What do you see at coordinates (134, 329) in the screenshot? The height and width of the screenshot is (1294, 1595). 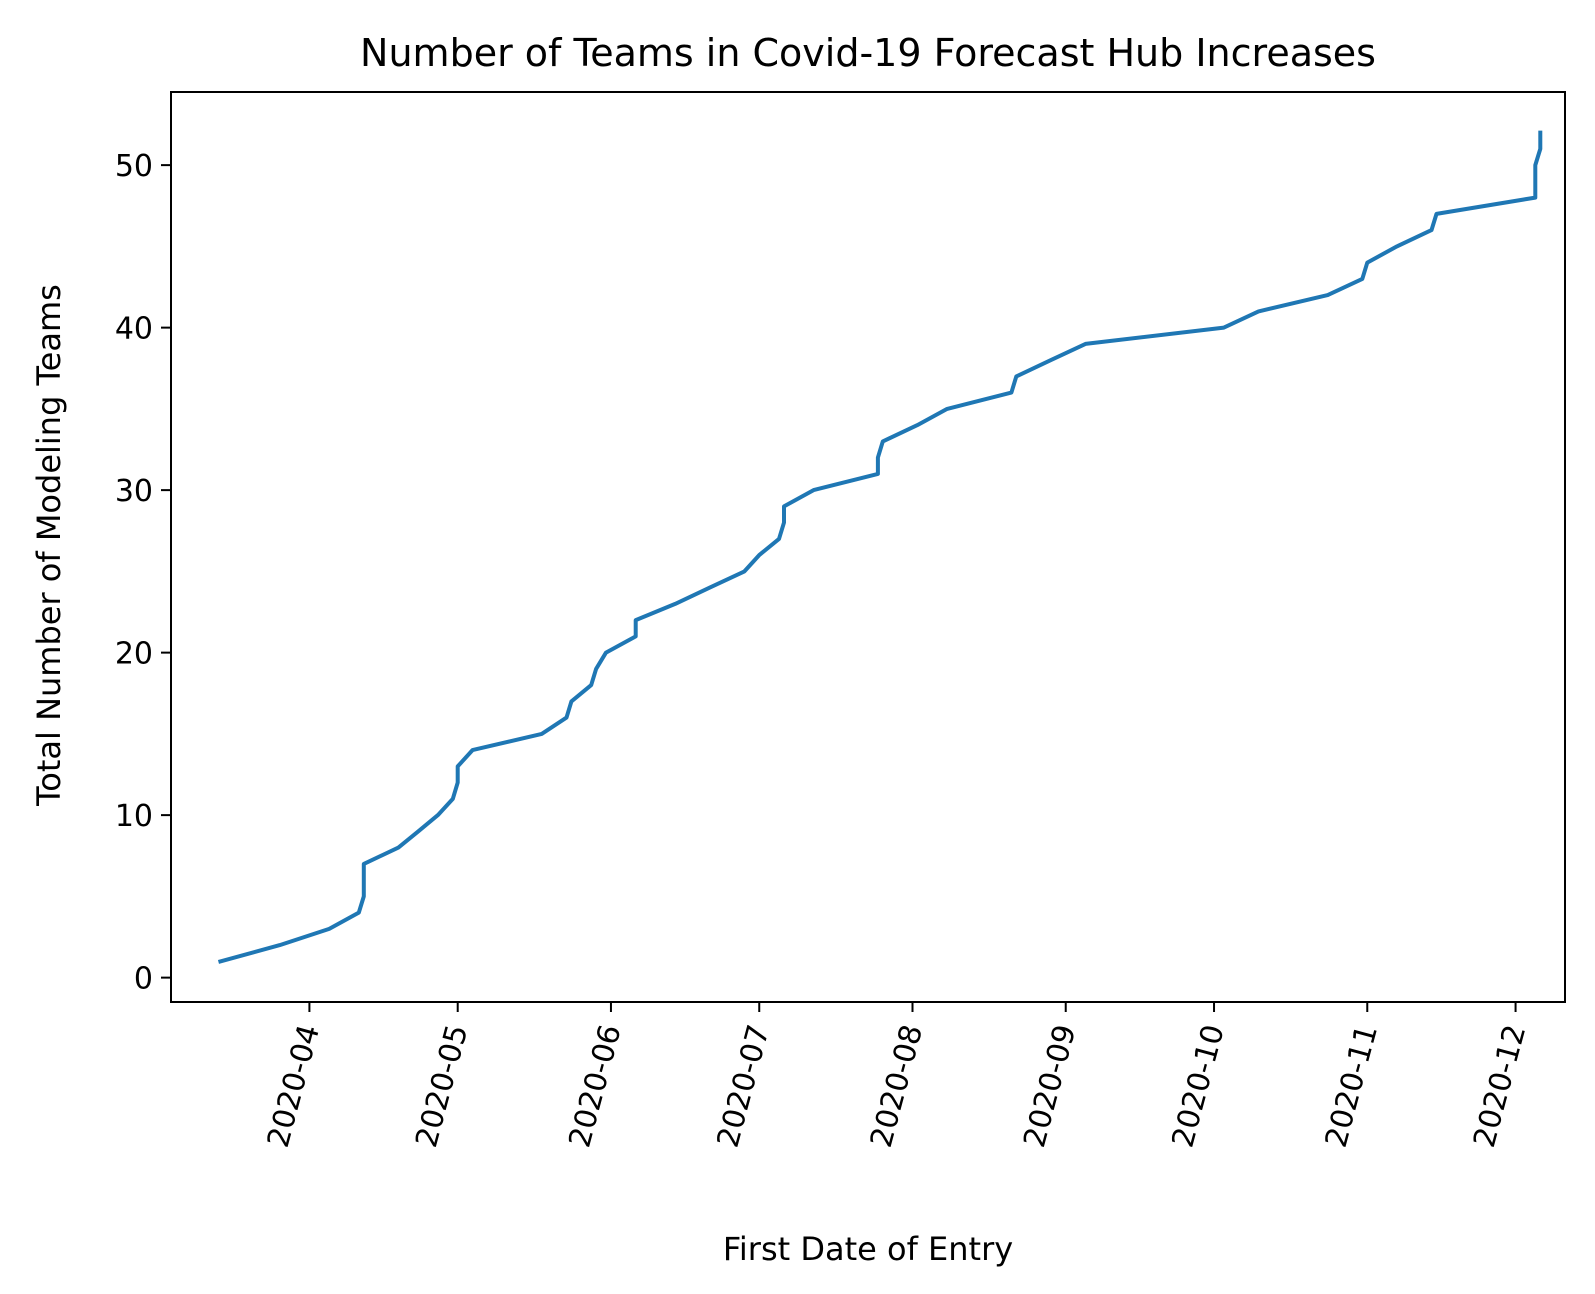 I see `y-tick-label: 40` at bounding box center [134, 329].